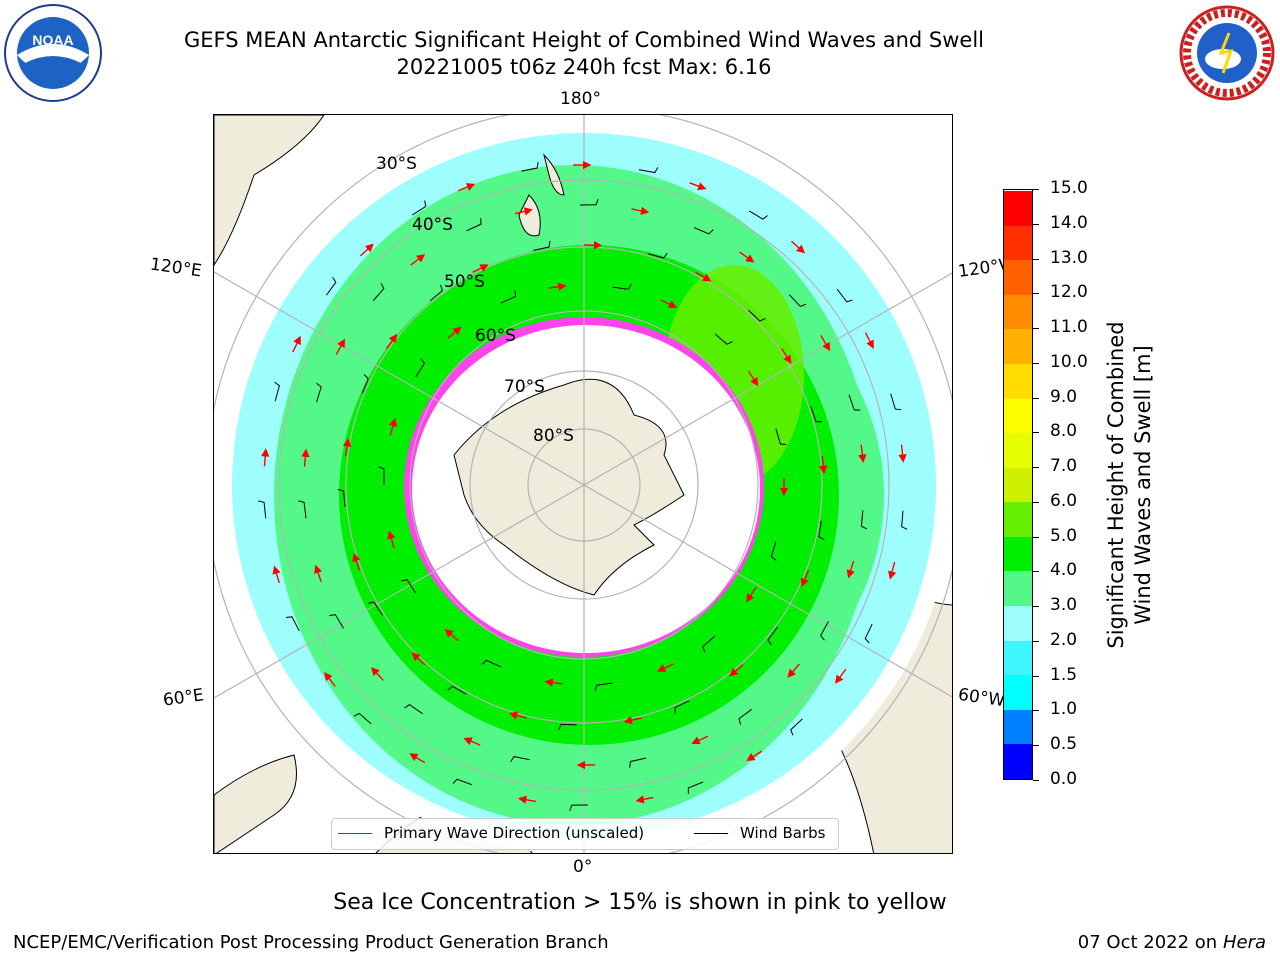 The width and height of the screenshot is (1280, 960). Describe the element at coordinates (1171, 942) in the screenshot. I see `footer-date: 07 Oct 2022 on Hera` at that location.